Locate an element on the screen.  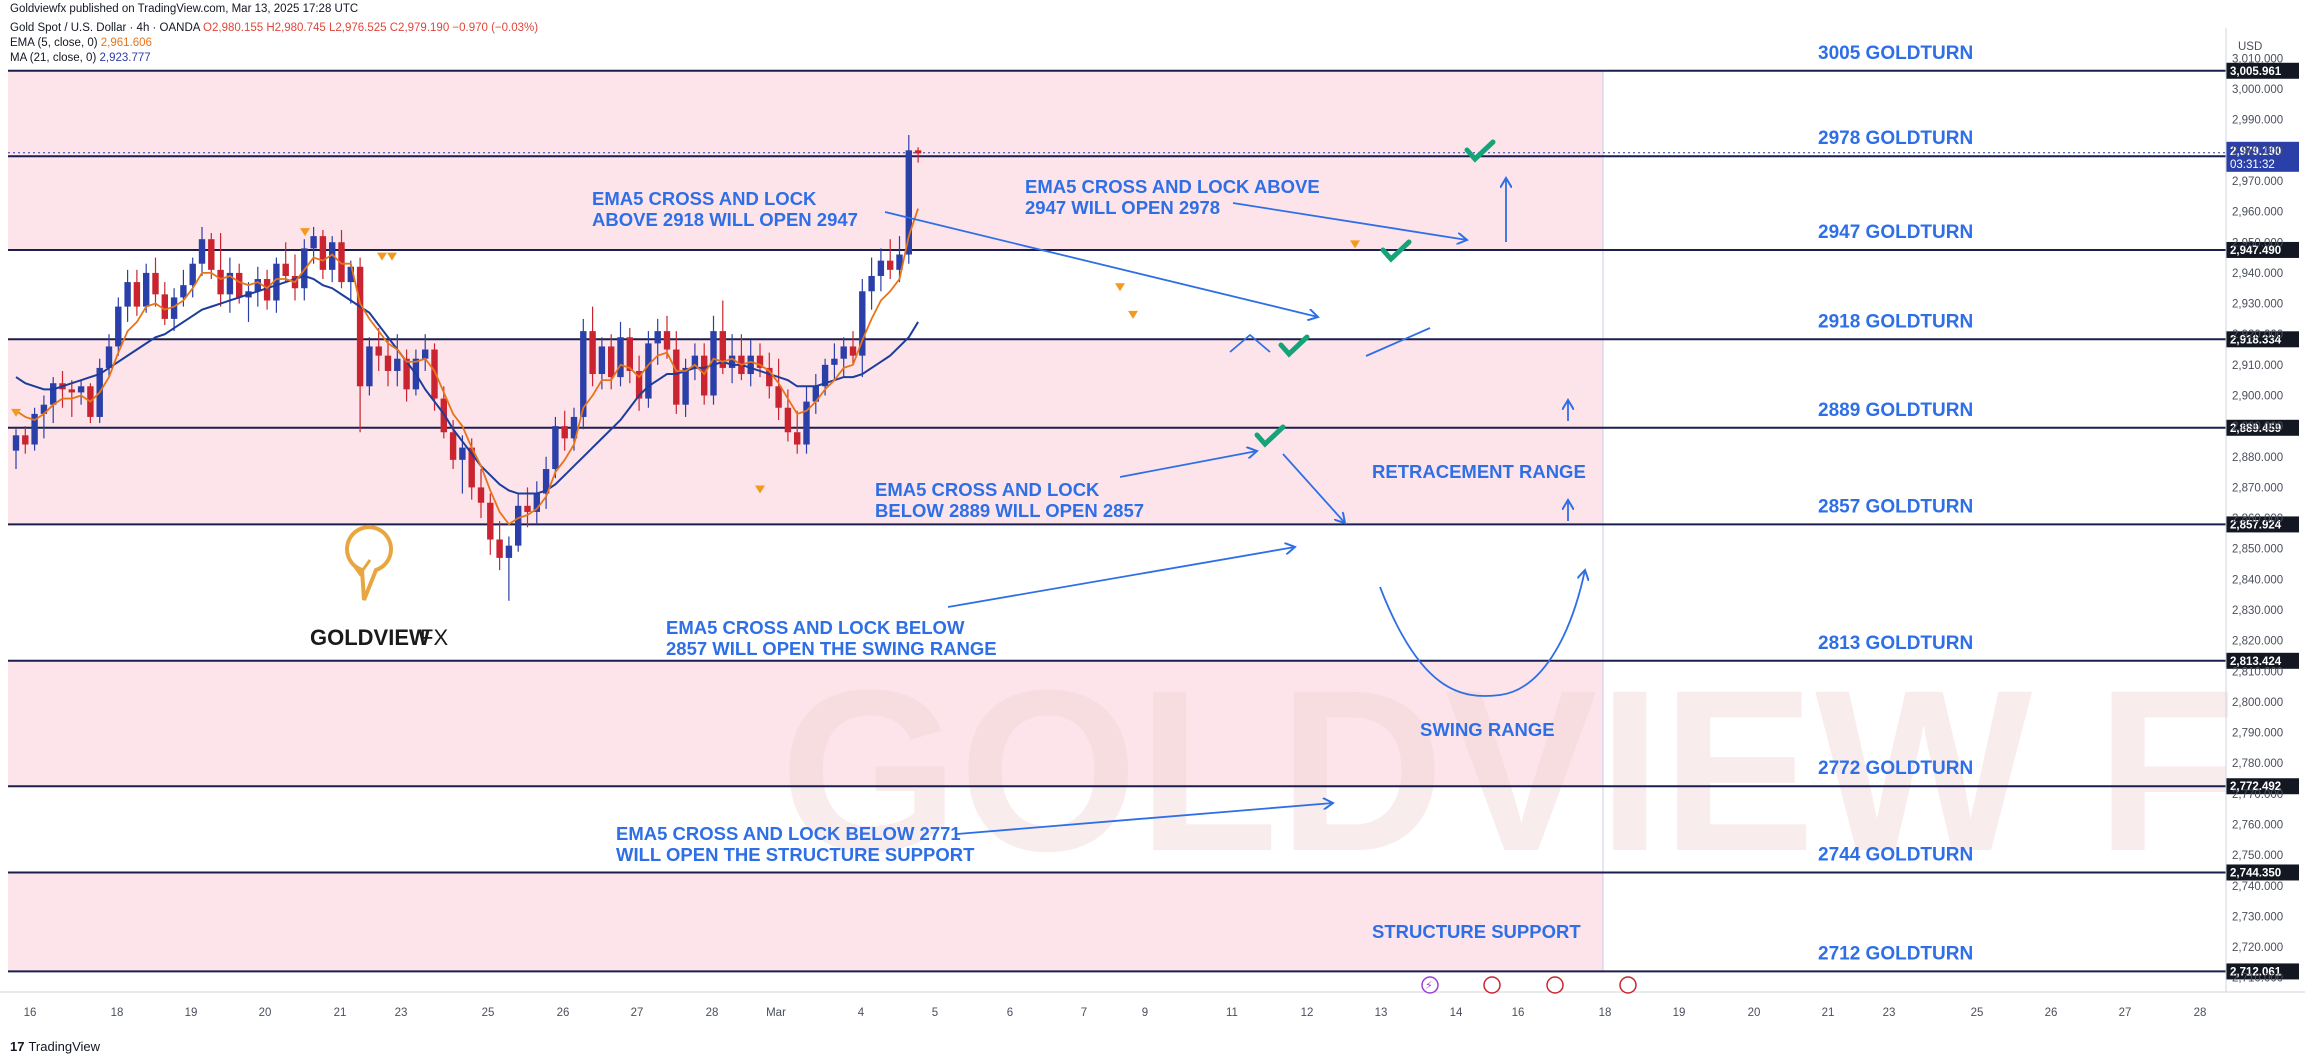
level-label-4: 2889 GOLDTURN is located at coordinates (1895, 410).